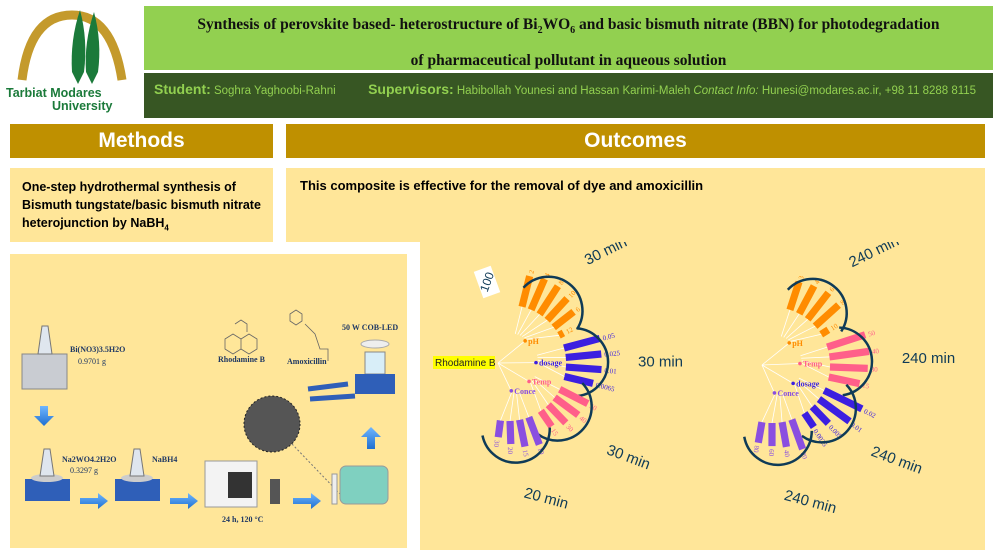 This screenshot has height=556, width=995. Describe the element at coordinates (272, 424) in the screenshot. I see `sem-image` at that location.